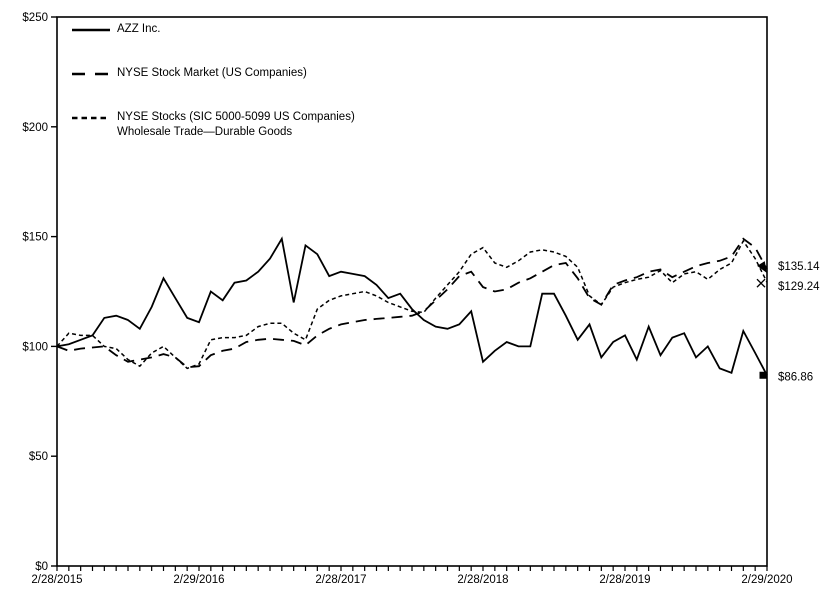  I want to click on end-value-label: $86.86, so click(795, 377).